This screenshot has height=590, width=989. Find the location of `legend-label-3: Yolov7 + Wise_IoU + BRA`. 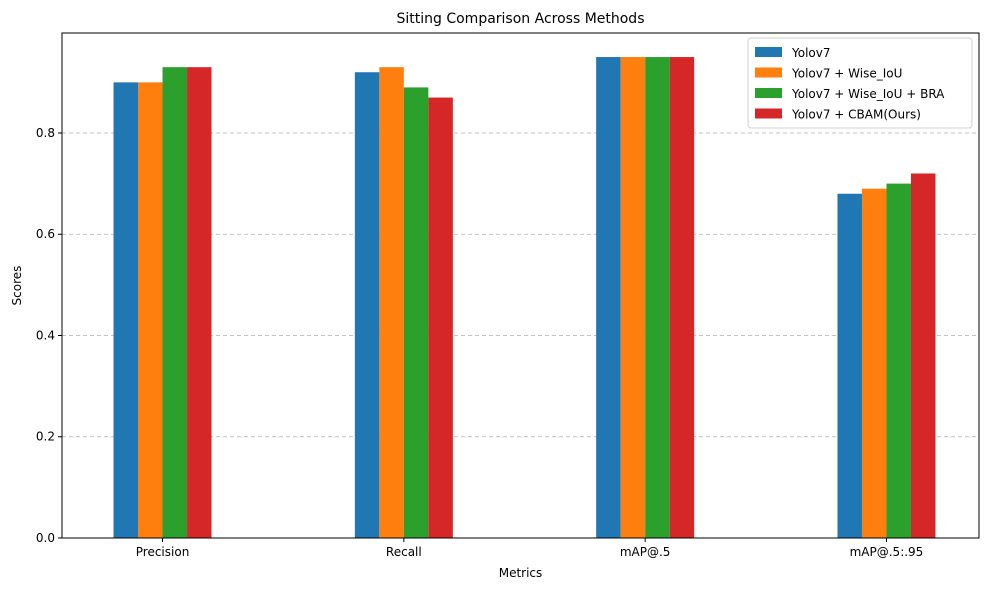

legend-label-3: Yolov7 + Wise_IoU + BRA is located at coordinates (868, 94).